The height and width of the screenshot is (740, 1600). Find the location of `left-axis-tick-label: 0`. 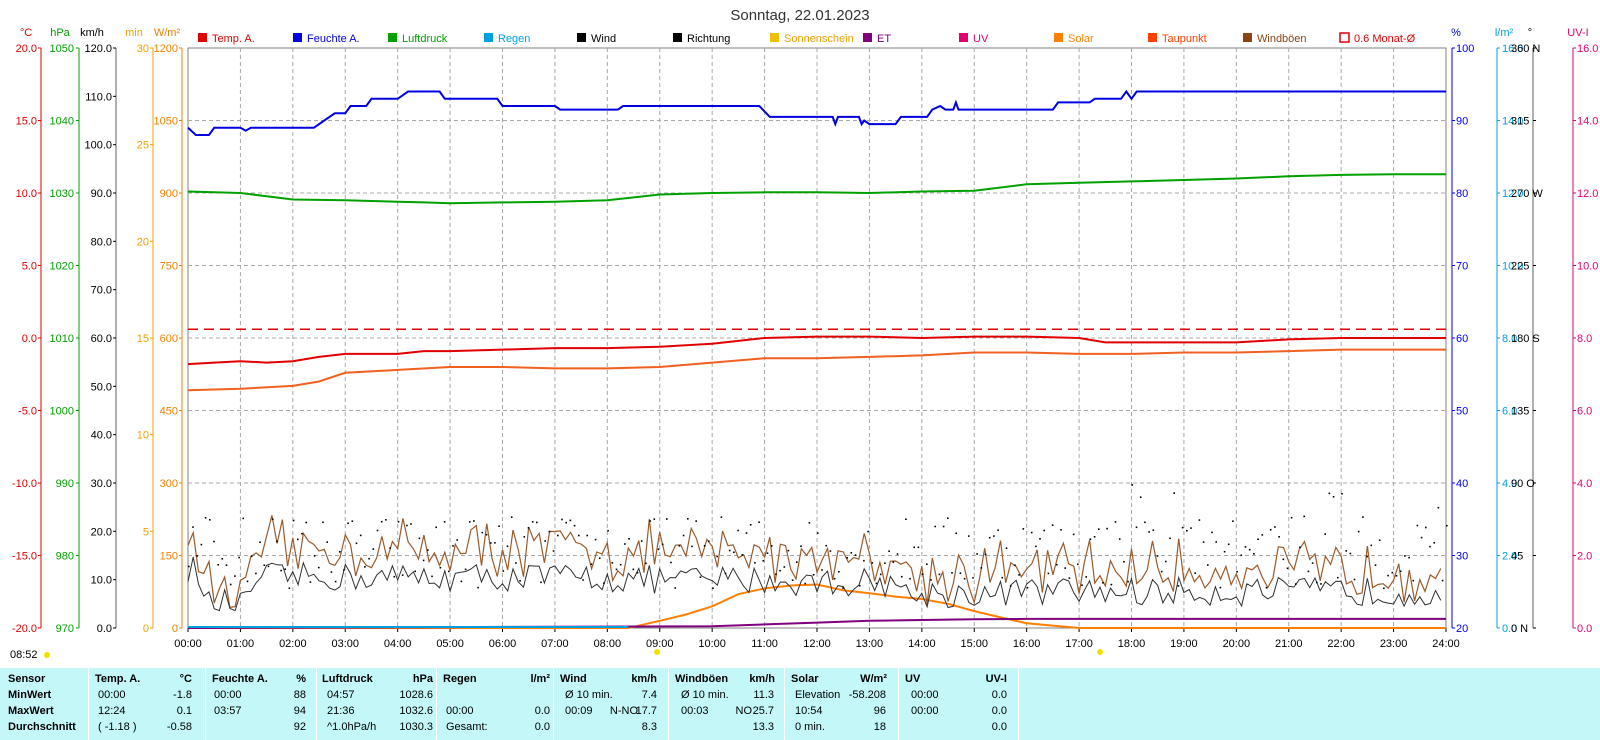

left-axis-tick-label: 0 is located at coordinates (175, 629).